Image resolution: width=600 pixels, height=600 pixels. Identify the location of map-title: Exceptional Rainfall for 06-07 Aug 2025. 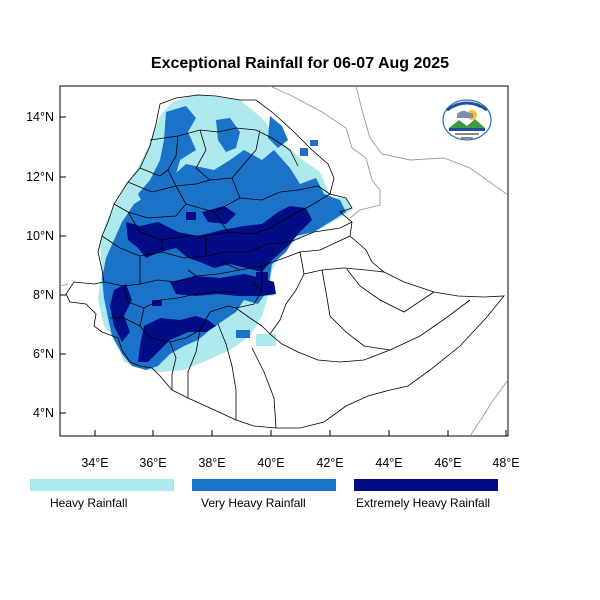
(300, 63).